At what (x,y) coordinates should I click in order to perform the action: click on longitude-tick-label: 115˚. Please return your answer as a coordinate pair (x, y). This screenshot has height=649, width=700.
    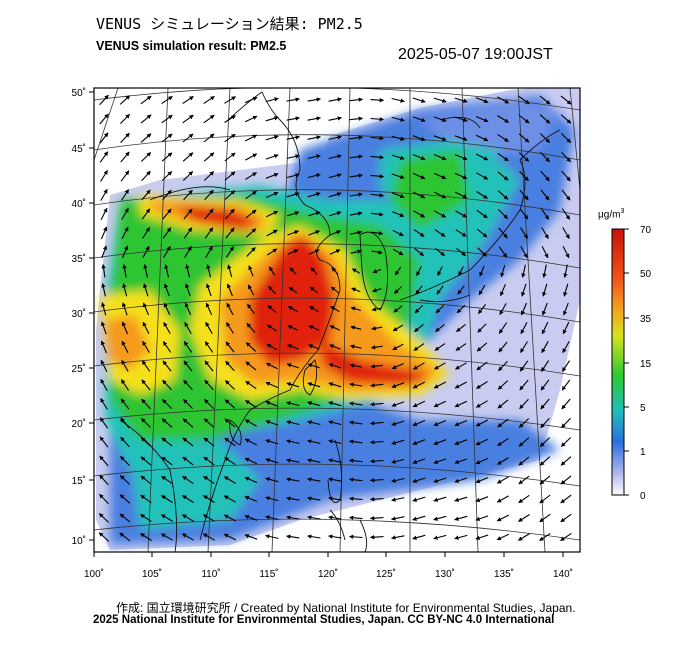
    Looking at the image, I should click on (268, 574).